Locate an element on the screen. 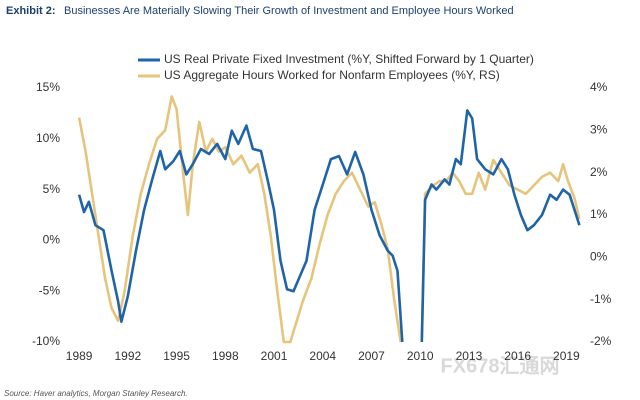 This screenshot has width=640, height=400. x-tick-label: 2019 is located at coordinates (566, 356).